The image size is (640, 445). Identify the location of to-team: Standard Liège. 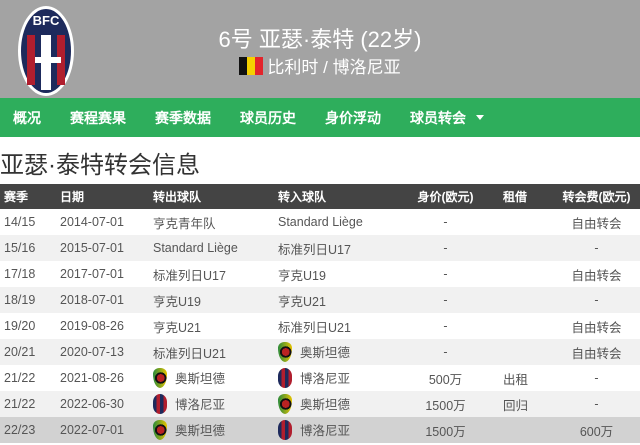
(320, 222).